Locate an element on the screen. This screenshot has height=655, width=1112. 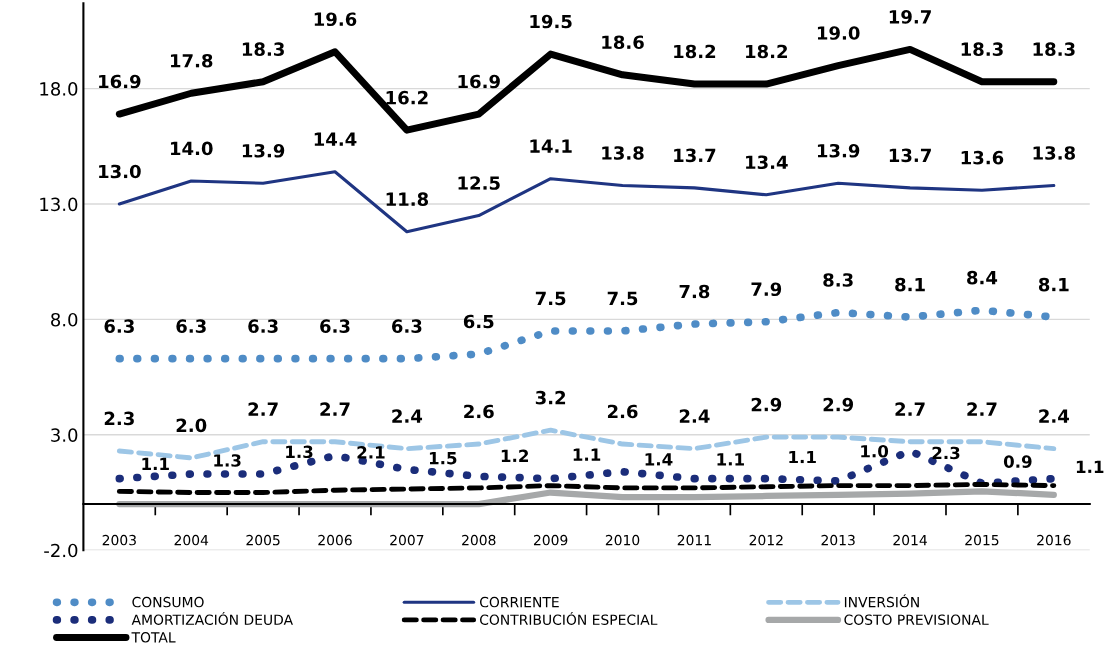
data-label: 18.6 is located at coordinates (623, 42).